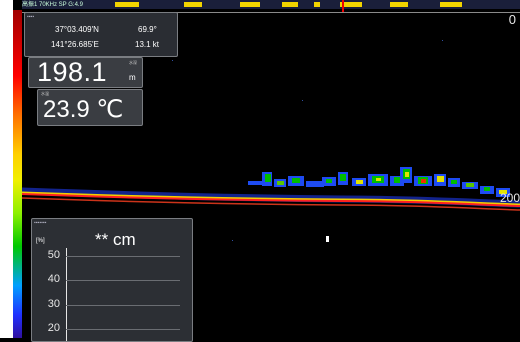 This screenshot has width=520, height=342. Describe the element at coordinates (75, 44) in the screenshot. I see `longitude-value: 141°26.685'E` at that location.